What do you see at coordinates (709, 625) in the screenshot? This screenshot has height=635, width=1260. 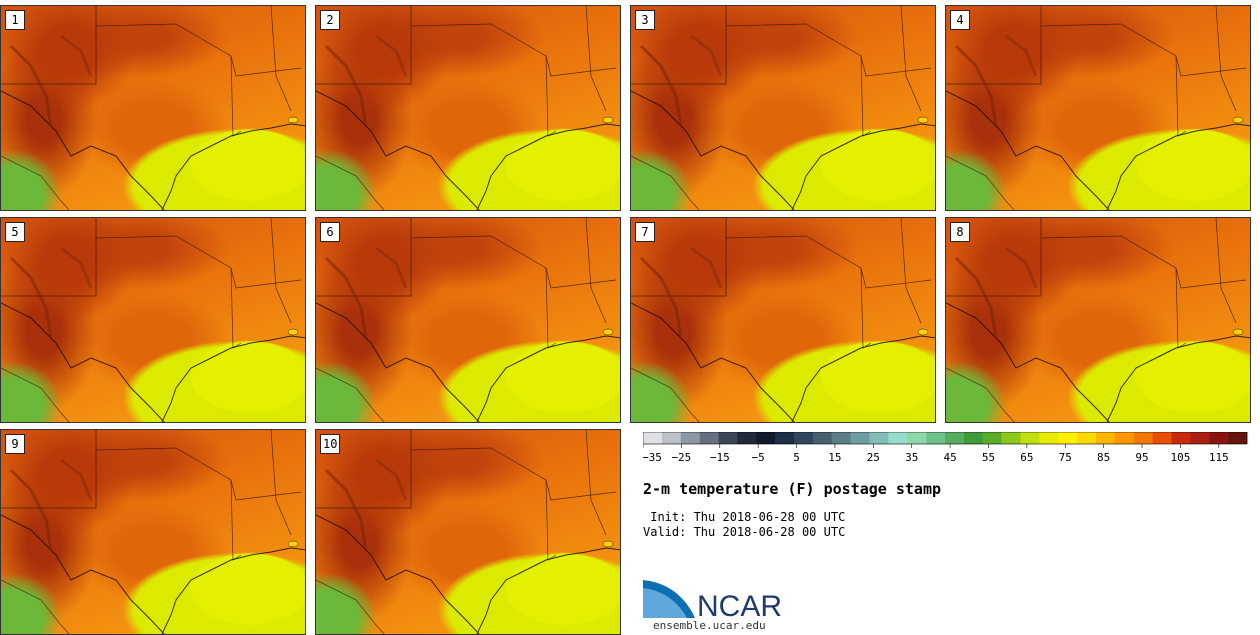 I see `site-url: ensemble.ucar.edu` at bounding box center [709, 625].